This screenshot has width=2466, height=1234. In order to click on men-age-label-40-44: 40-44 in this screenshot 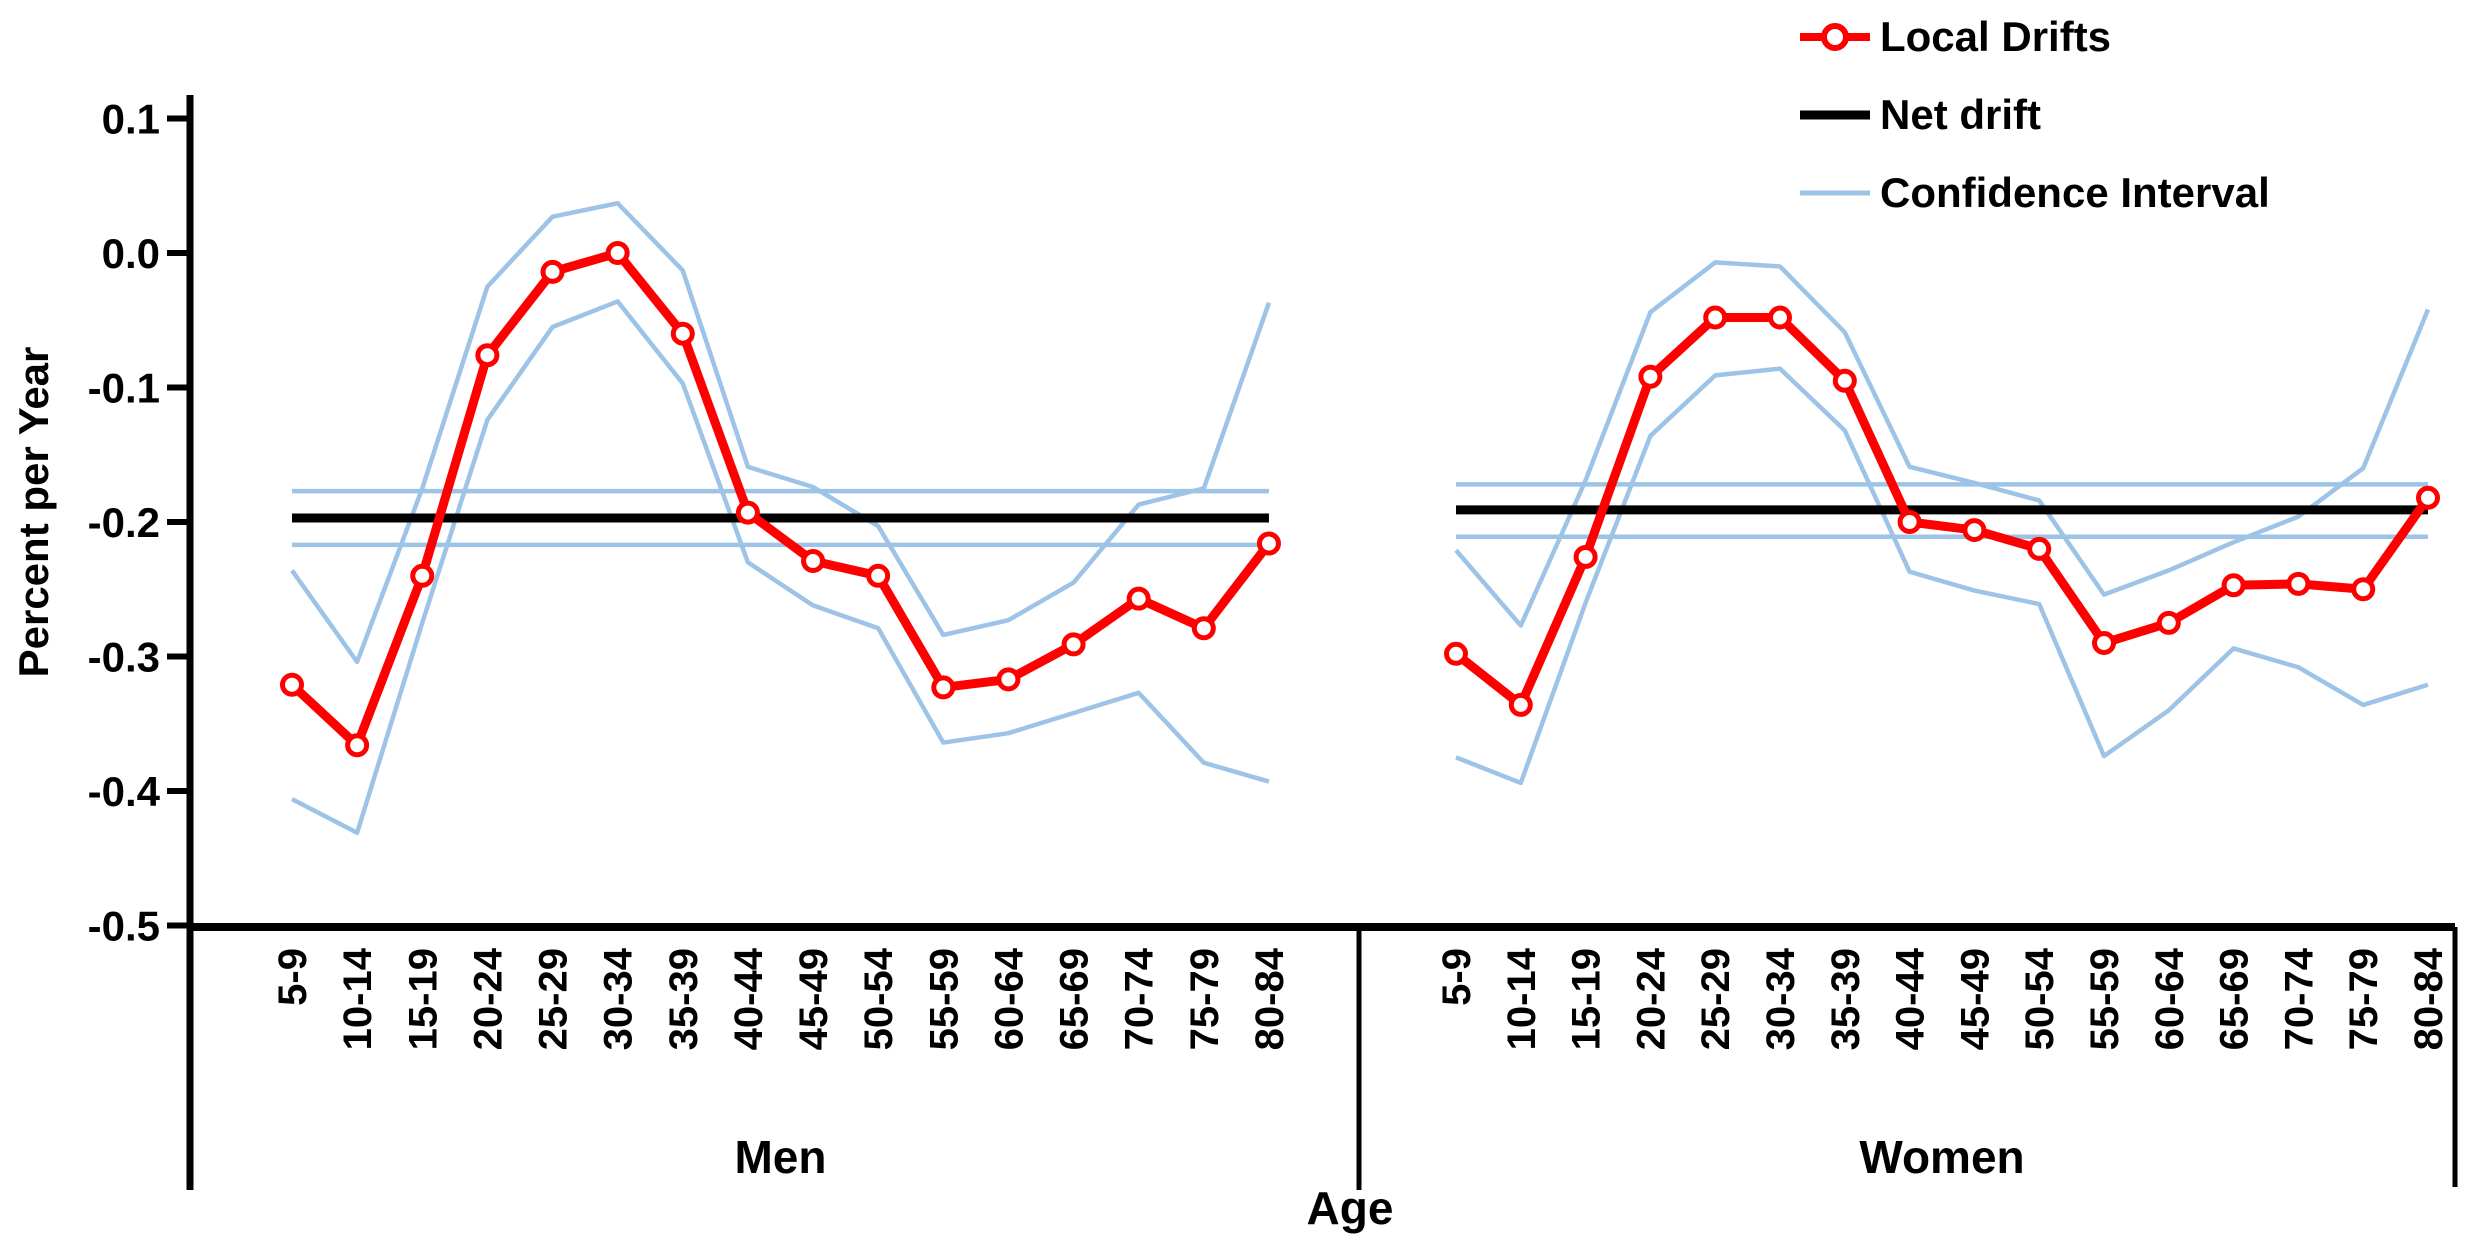, I will do `click(749, 998)`.